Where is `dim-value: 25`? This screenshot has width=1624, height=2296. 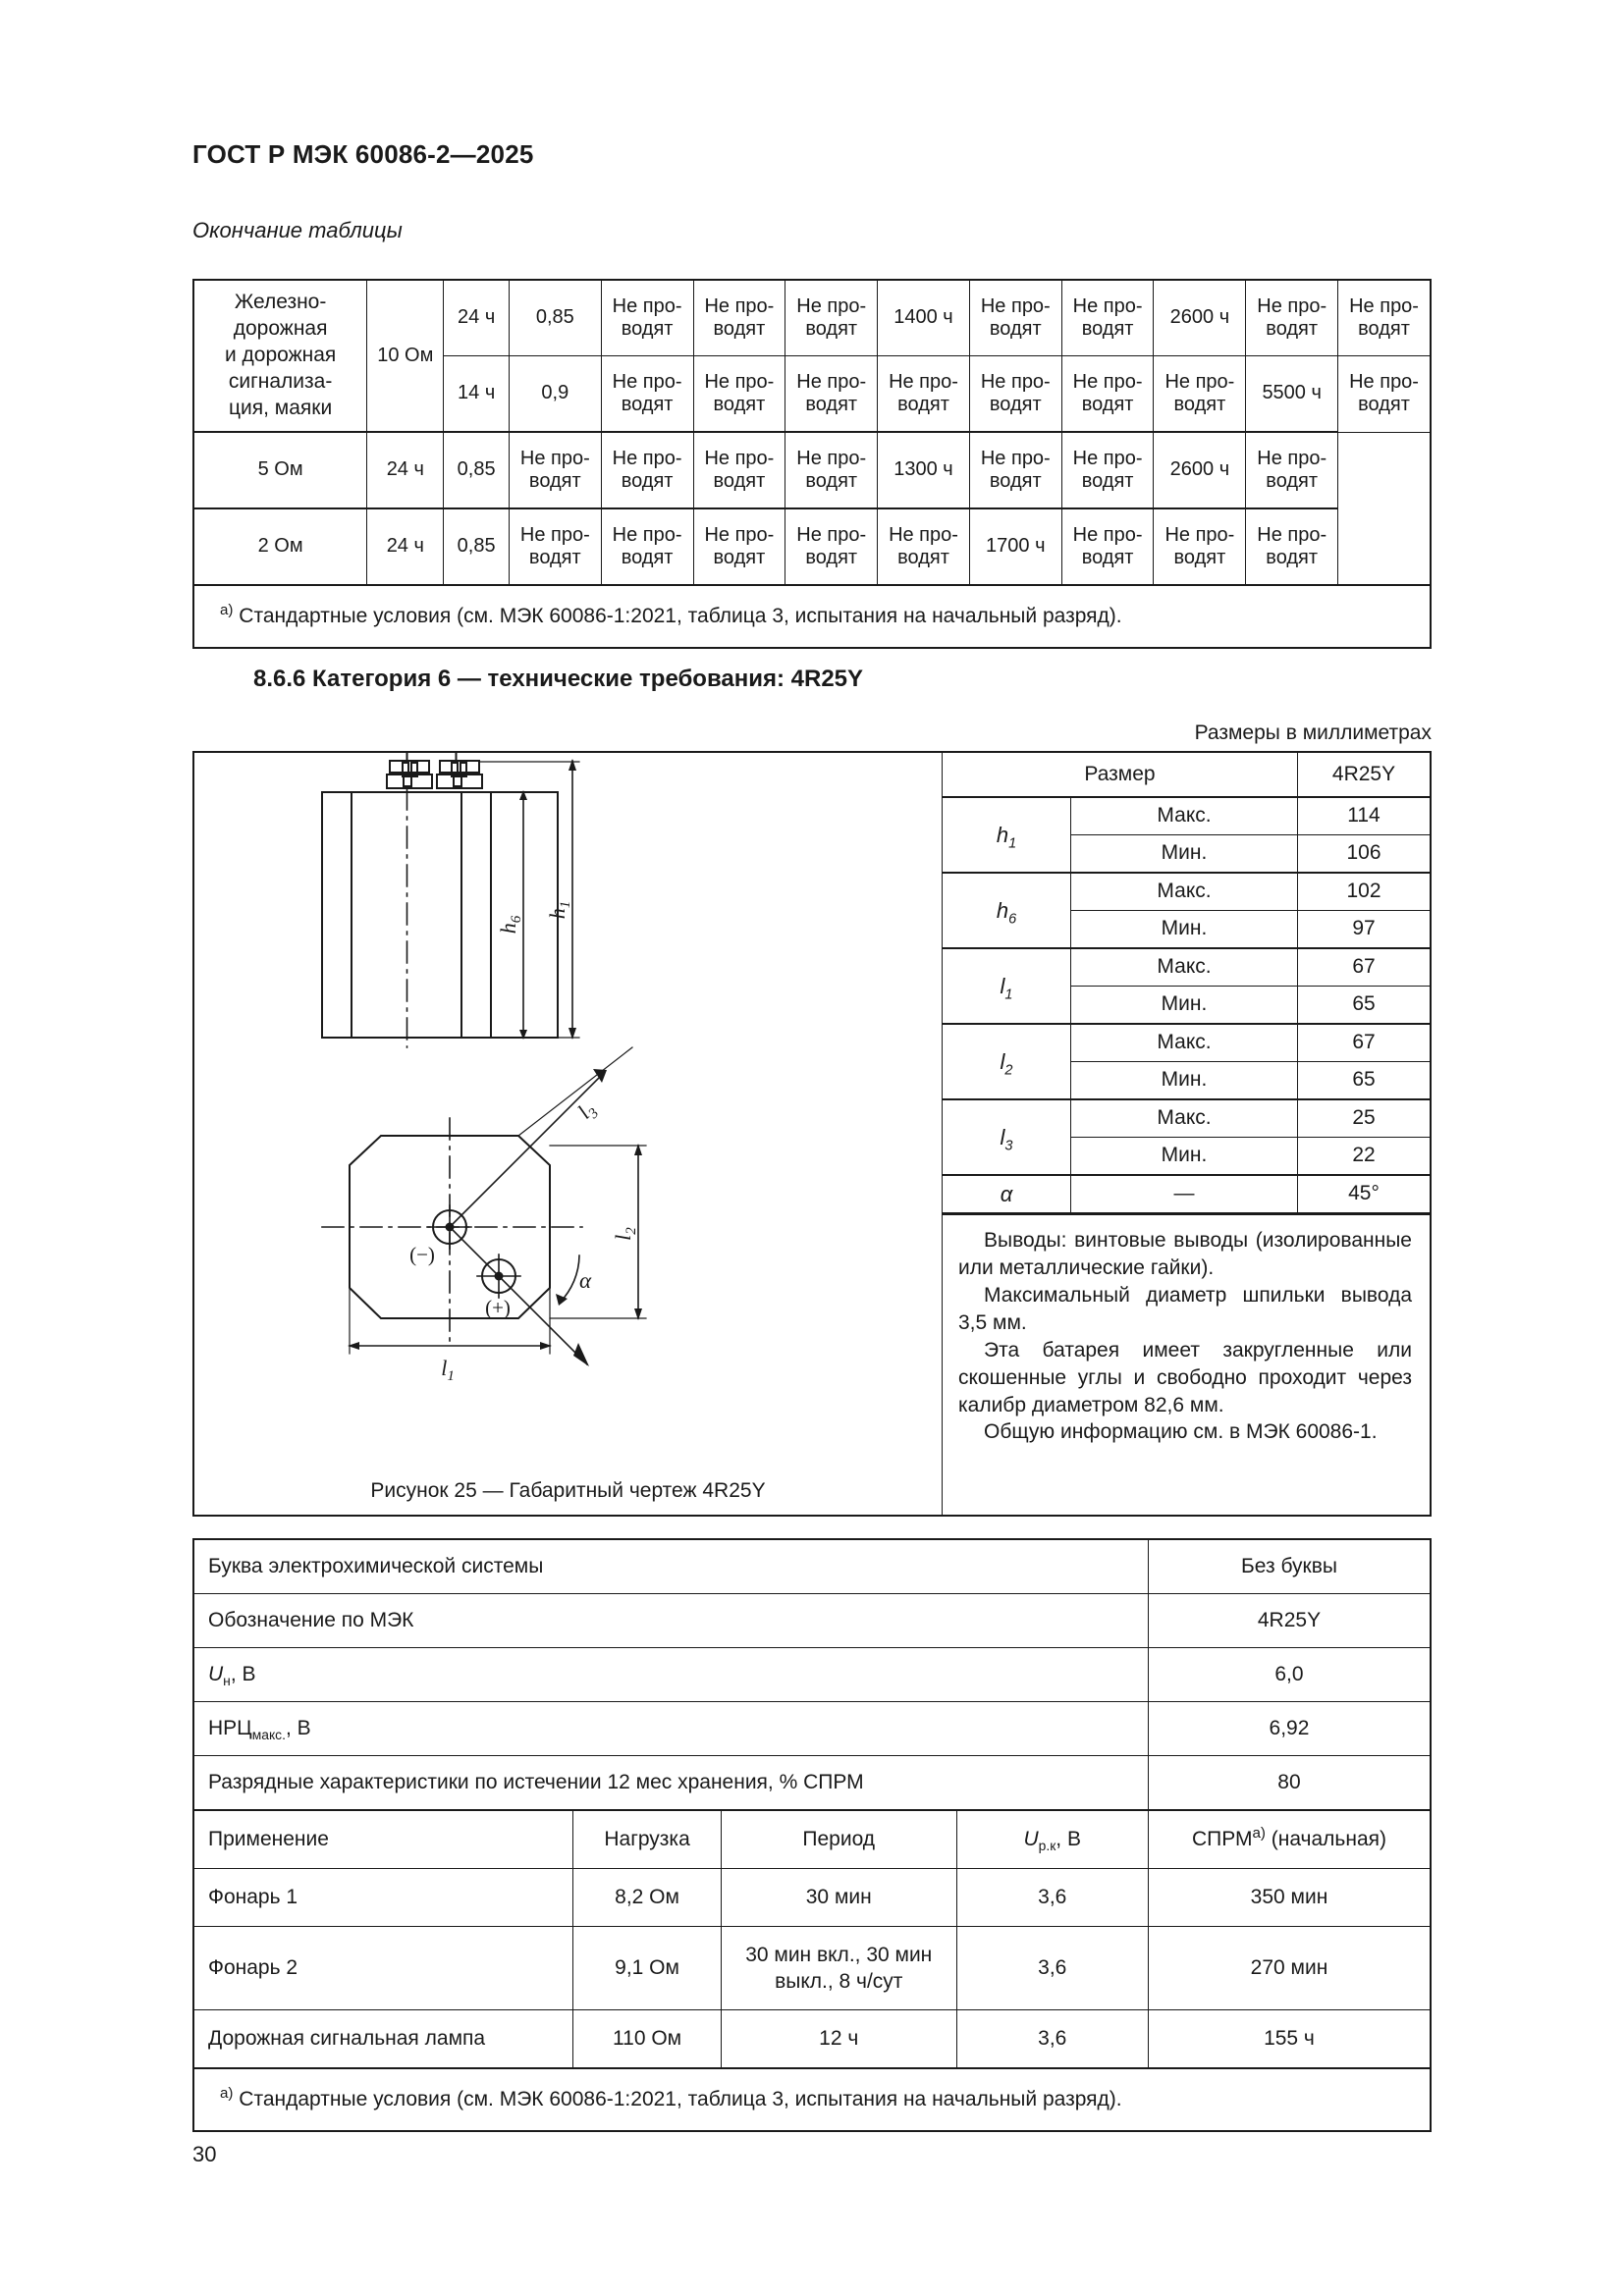 dim-value: 25 is located at coordinates (1363, 1118).